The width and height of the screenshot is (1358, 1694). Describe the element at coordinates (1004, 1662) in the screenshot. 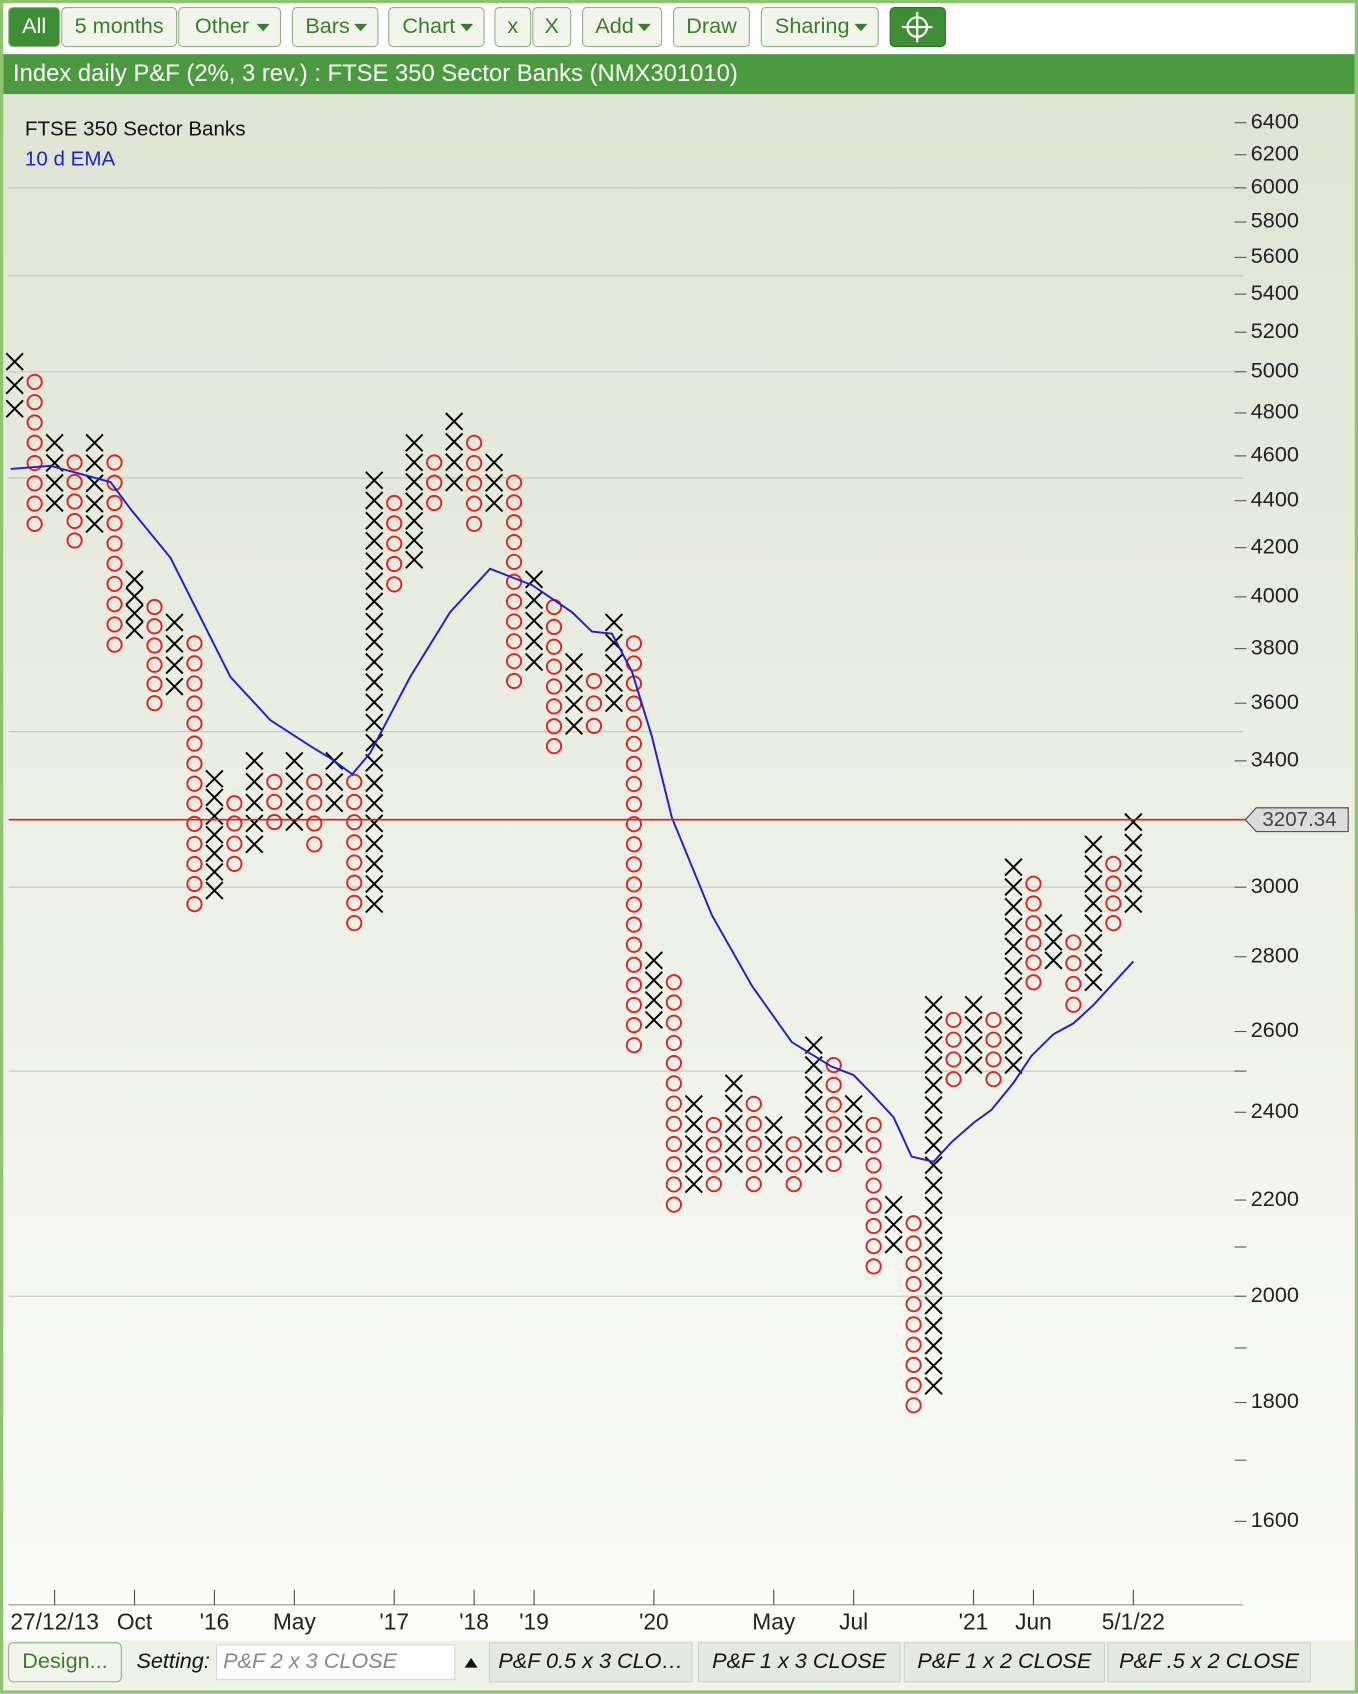

I see `preset-button: P&F 1 x 2 CLOSE` at that location.